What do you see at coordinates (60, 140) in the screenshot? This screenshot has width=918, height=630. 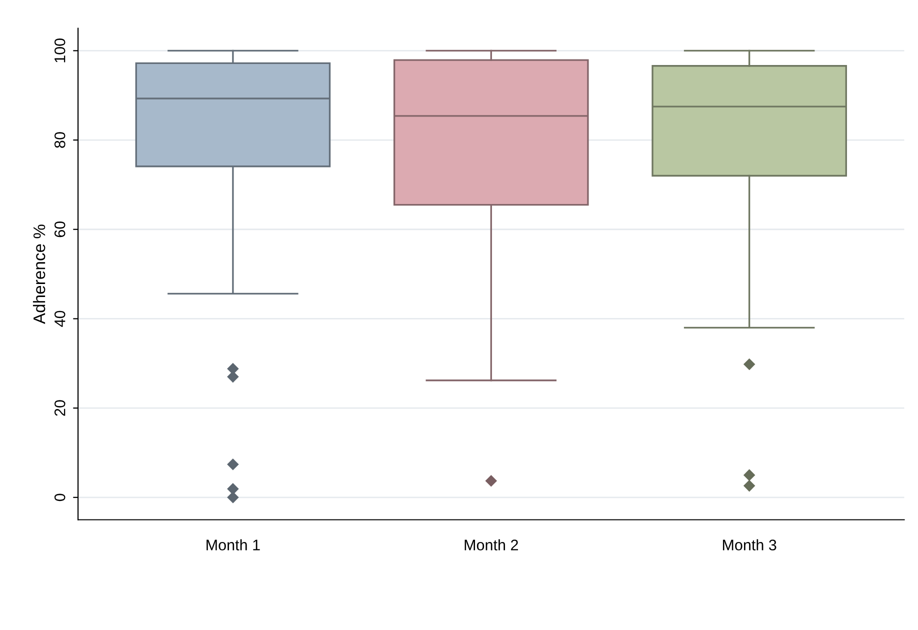 I see `y-tick-label: 80` at bounding box center [60, 140].